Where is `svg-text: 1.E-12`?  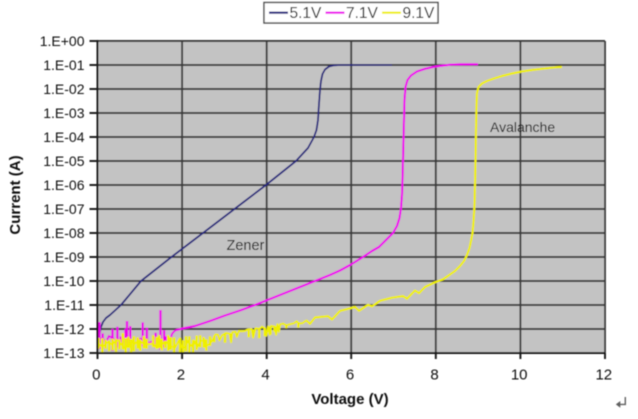
svg-text: 1.E-12 is located at coordinates (63, 329).